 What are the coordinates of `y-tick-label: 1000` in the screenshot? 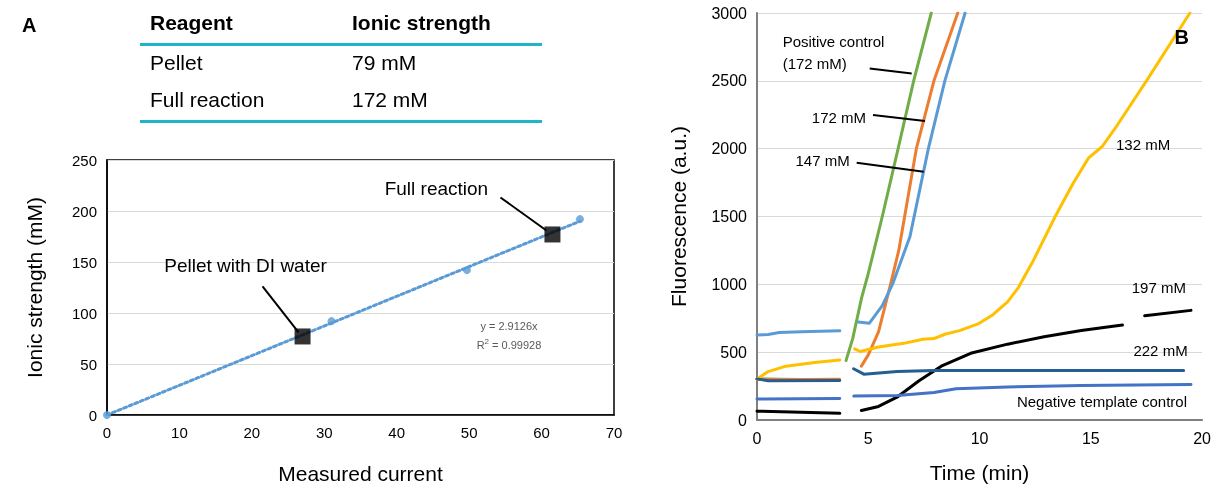 It's located at (729, 284).